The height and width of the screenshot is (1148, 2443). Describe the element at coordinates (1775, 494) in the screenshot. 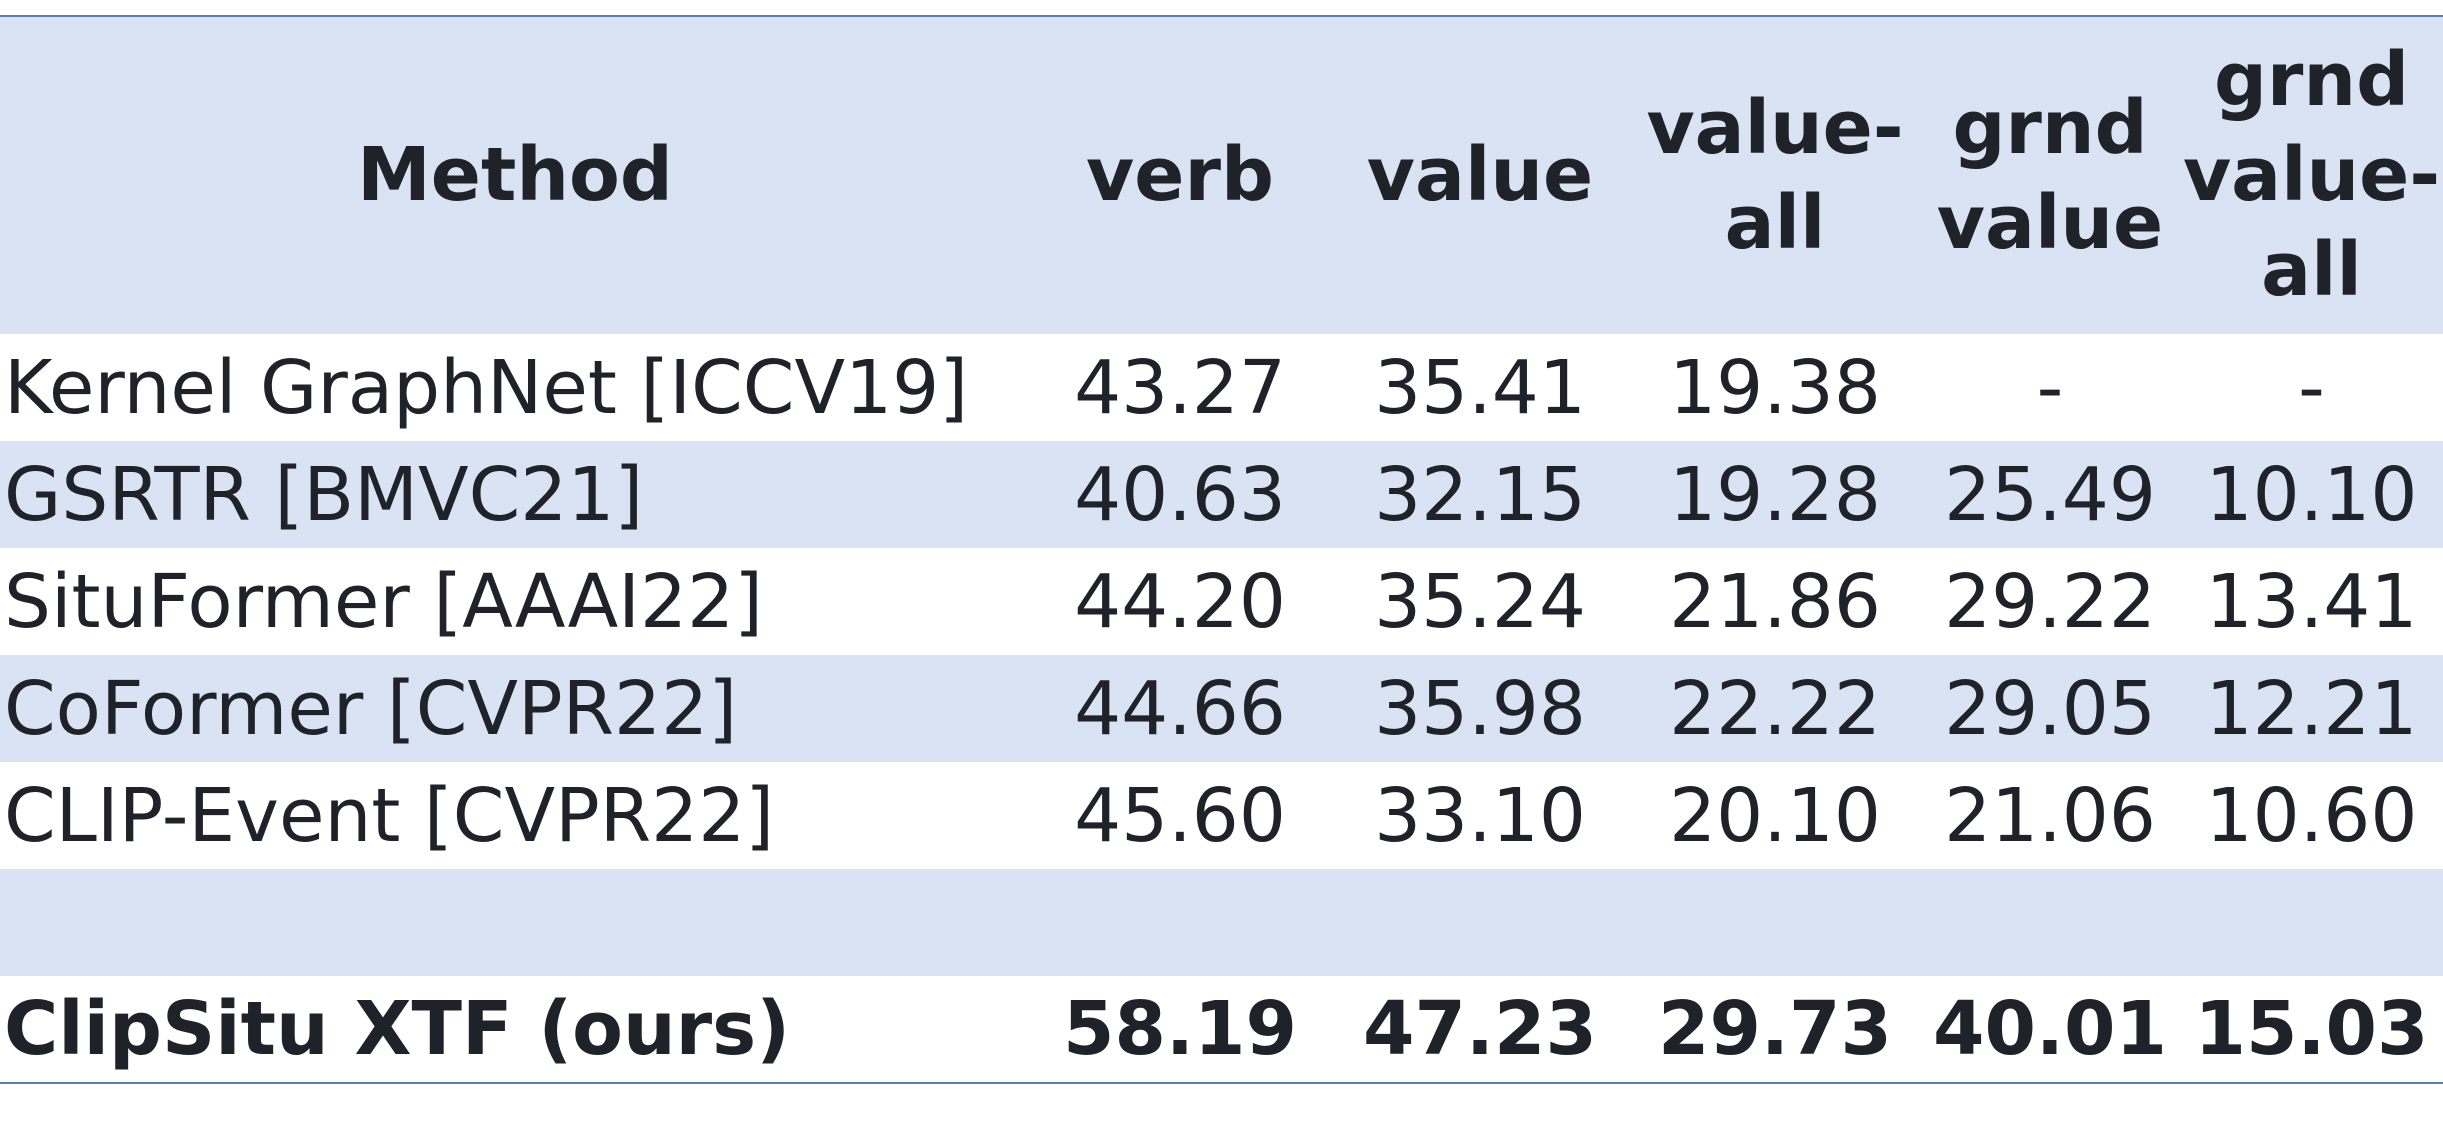

I see `value-all-cell: 19.28` at that location.